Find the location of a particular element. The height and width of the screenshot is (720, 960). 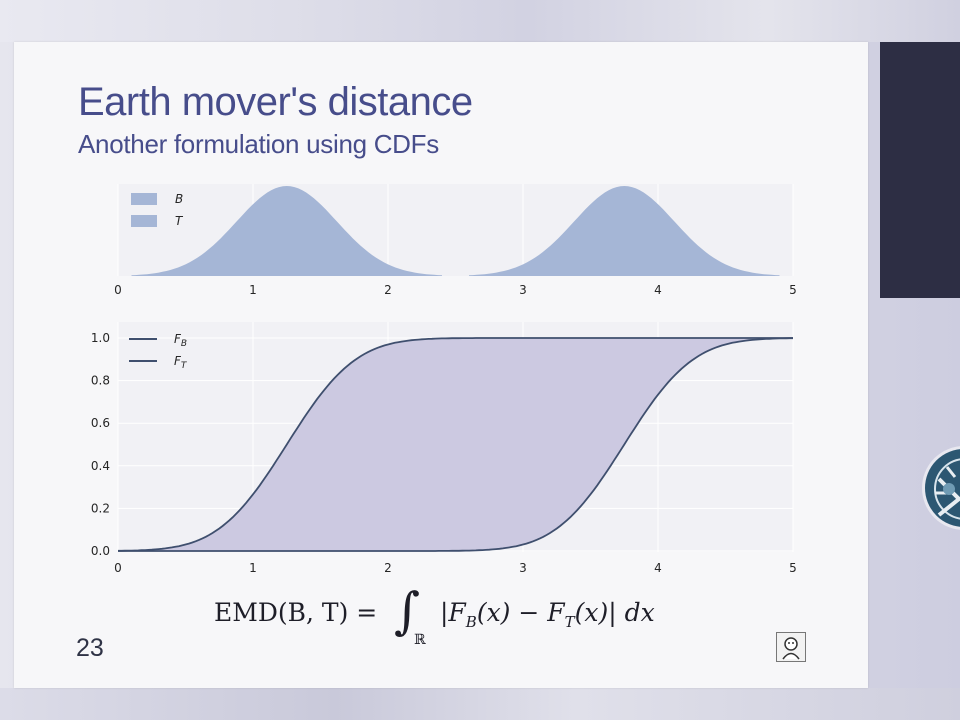

formula-sub-b: B is located at coordinates (471, 622).